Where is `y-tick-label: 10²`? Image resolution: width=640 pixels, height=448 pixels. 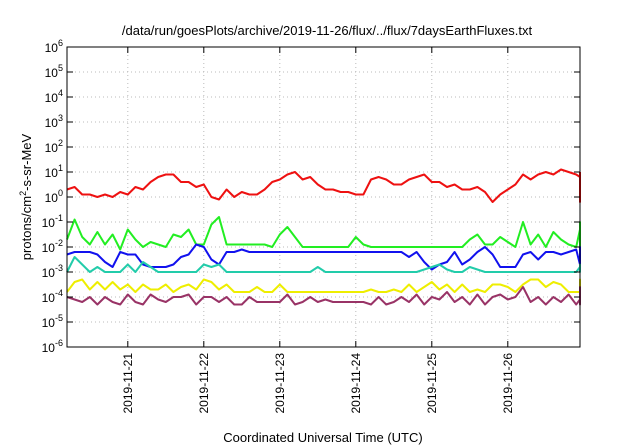
y-tick-label: 10² is located at coordinates (54, 146).